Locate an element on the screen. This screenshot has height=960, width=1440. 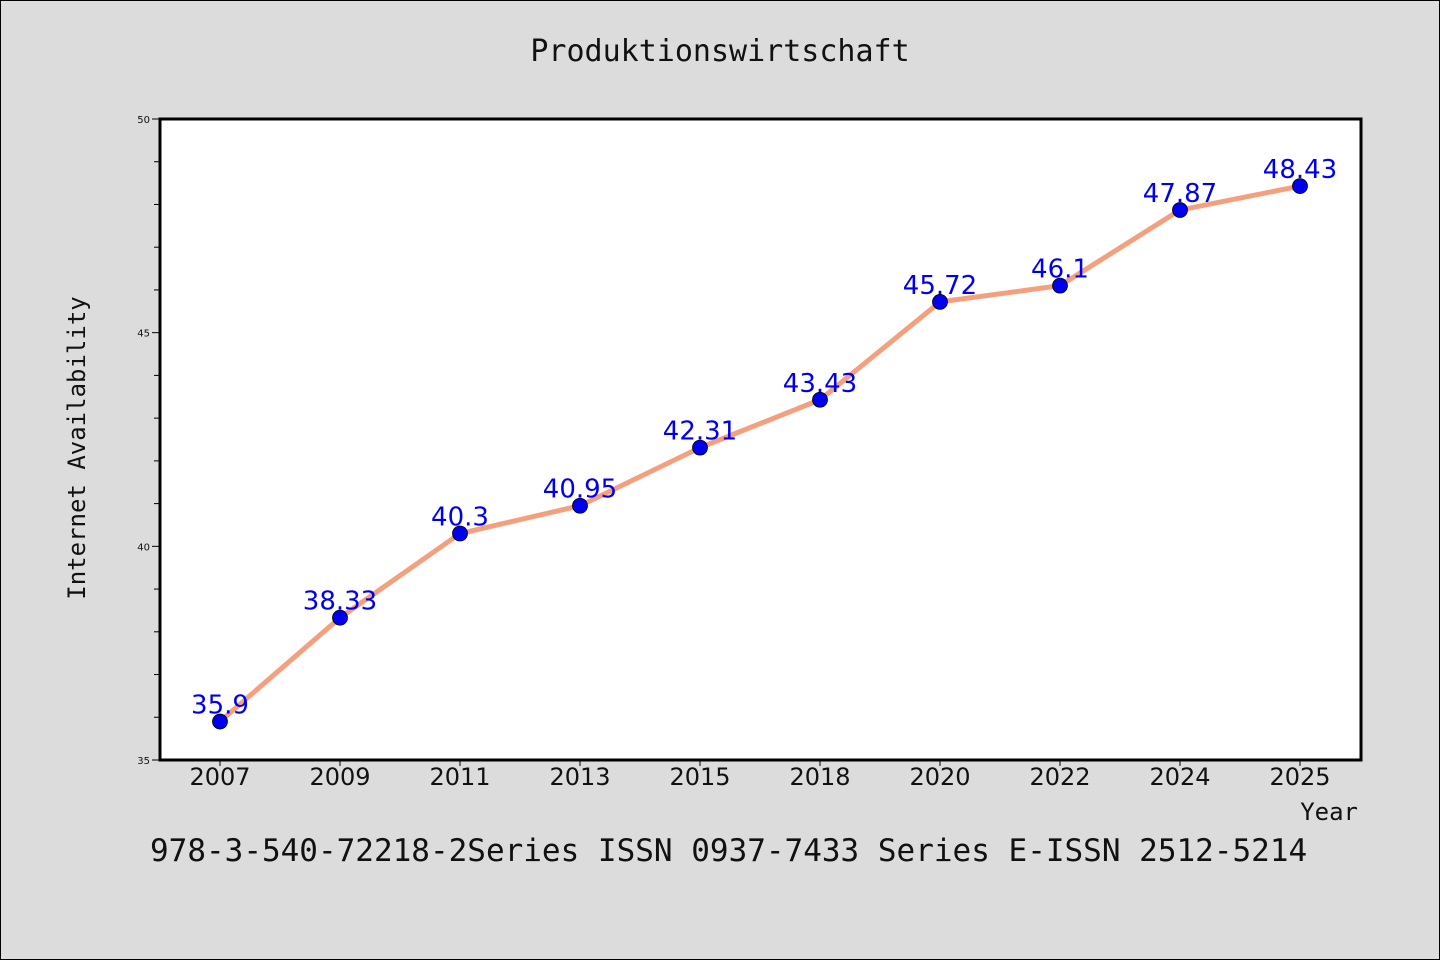
data-label: 38.33 is located at coordinates (340, 602).